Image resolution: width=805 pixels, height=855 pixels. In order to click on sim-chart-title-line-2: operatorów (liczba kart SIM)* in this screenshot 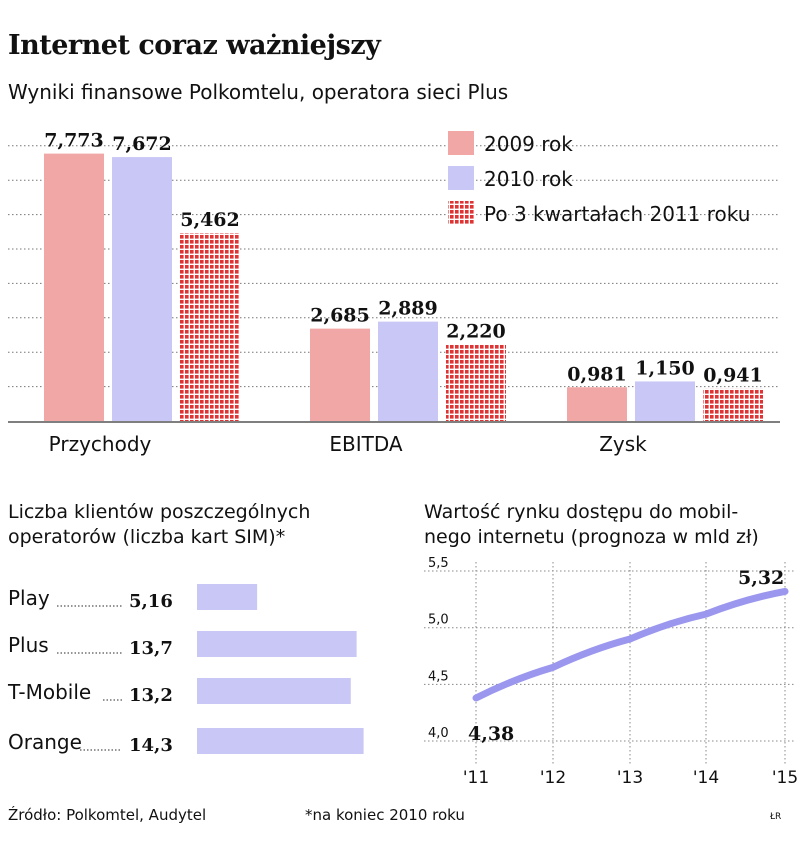, I will do `click(147, 537)`.